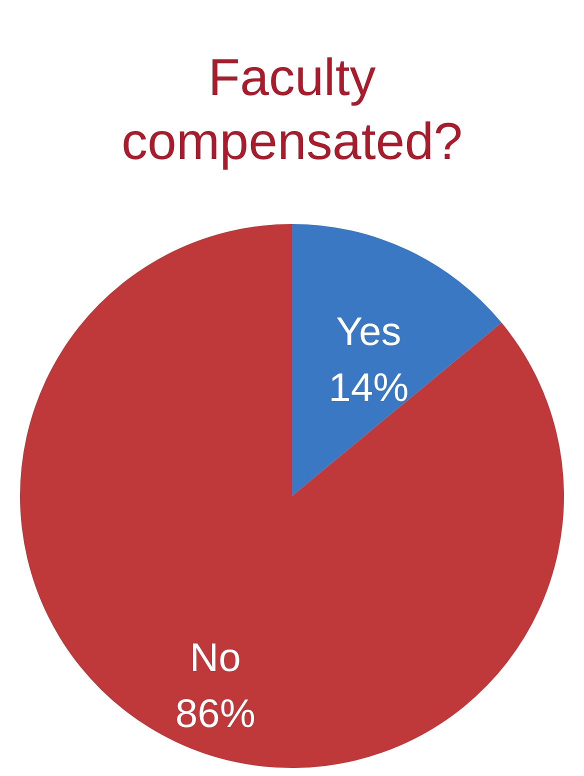  Describe the element at coordinates (292, 110) in the screenshot. I see `chart-title: Faculty compensated?` at that location.